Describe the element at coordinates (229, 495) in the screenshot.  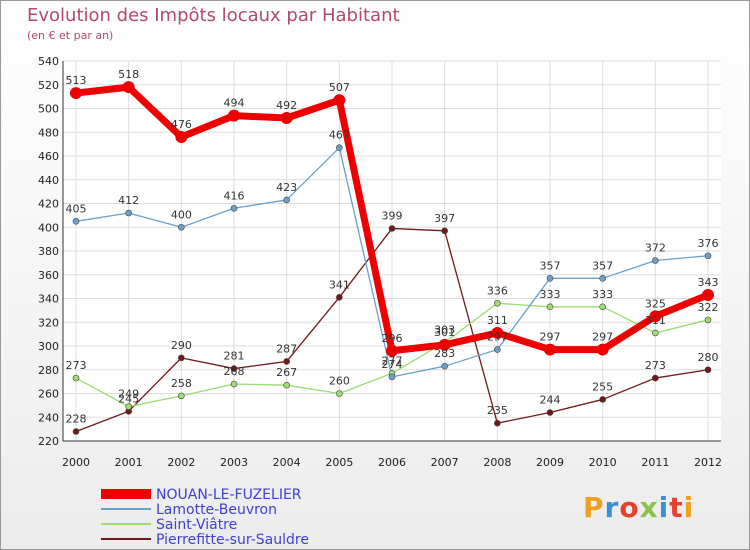
I see `legend-label: NOUAN-LE-FUZELIER` at that location.